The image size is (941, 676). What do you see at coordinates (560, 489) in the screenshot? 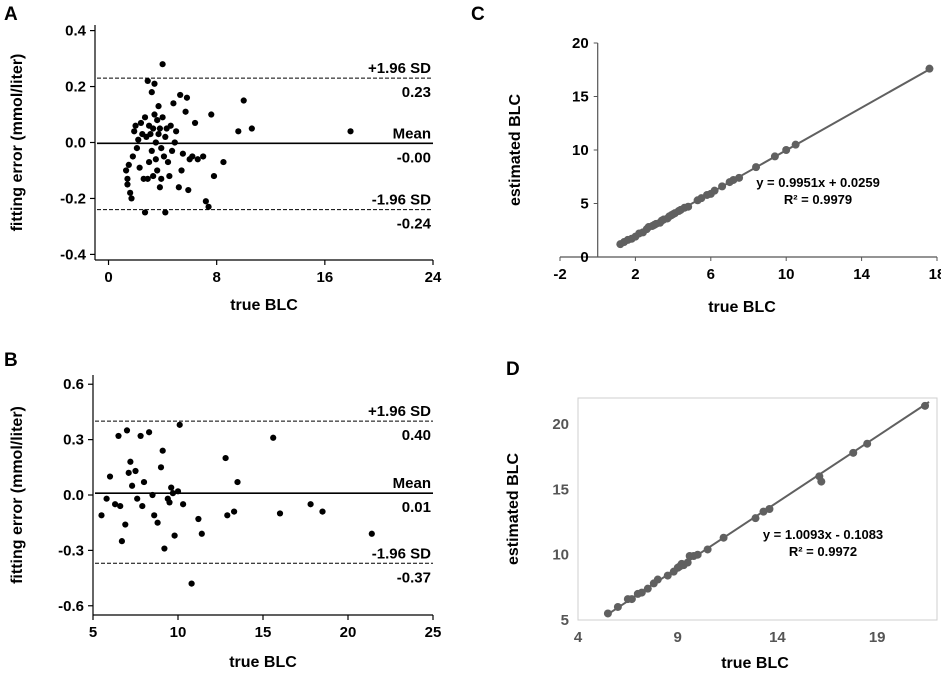
I see `y-tick-label-d: 15` at bounding box center [560, 489].